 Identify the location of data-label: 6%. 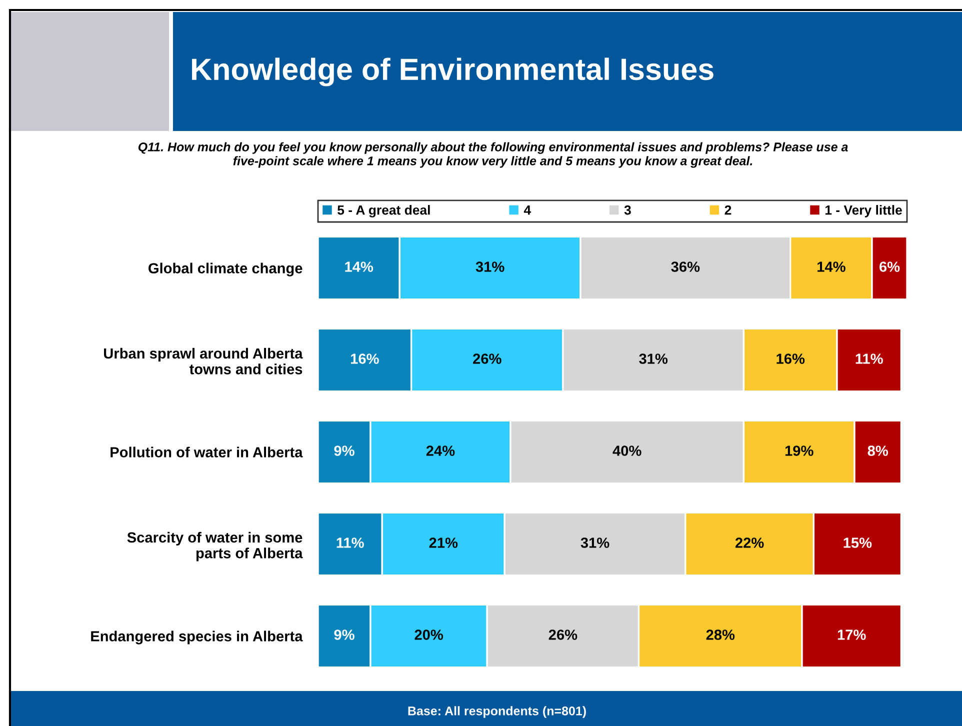
(890, 267).